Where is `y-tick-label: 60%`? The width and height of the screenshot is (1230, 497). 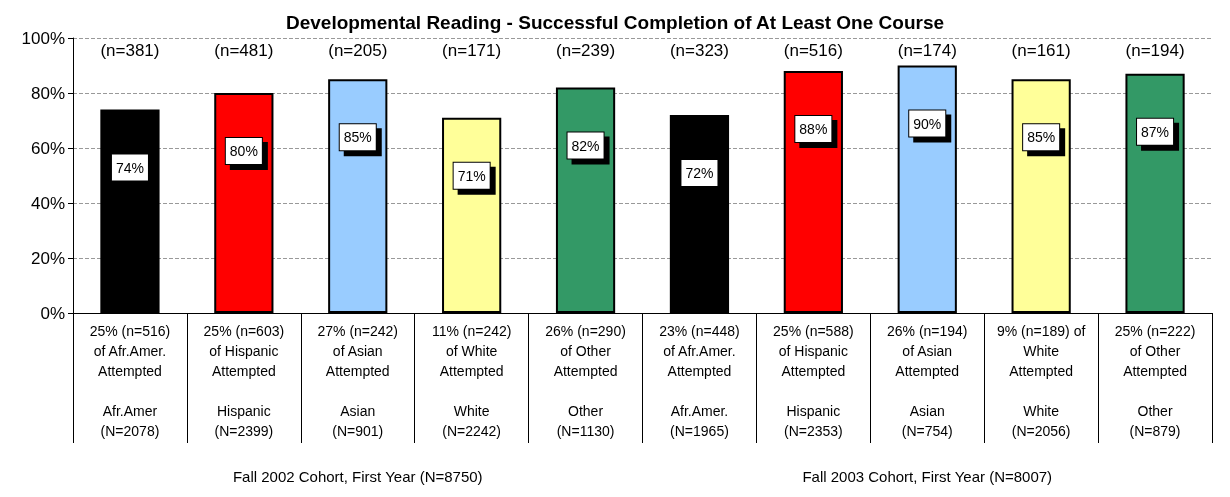 y-tick-label: 60% is located at coordinates (47, 148).